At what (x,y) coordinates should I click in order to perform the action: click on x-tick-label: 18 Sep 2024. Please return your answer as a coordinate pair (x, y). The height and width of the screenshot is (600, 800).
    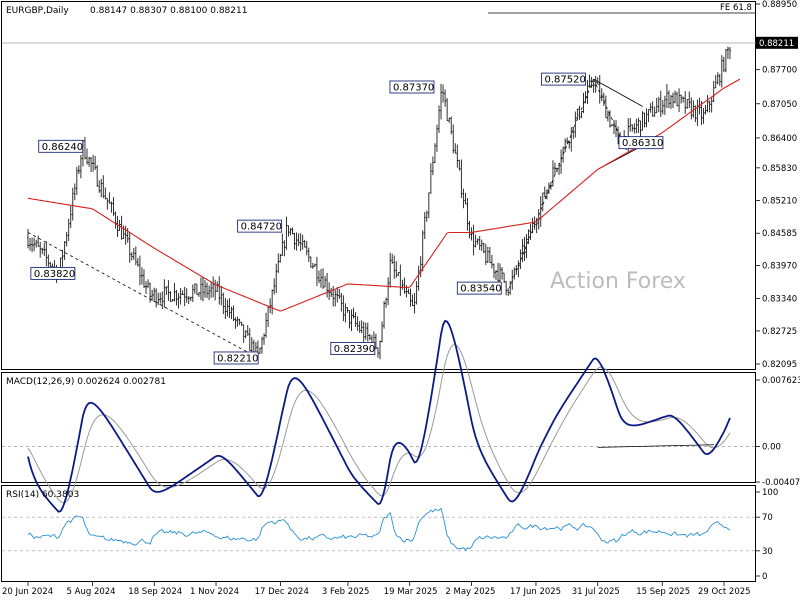
    Looking at the image, I should click on (155, 592).